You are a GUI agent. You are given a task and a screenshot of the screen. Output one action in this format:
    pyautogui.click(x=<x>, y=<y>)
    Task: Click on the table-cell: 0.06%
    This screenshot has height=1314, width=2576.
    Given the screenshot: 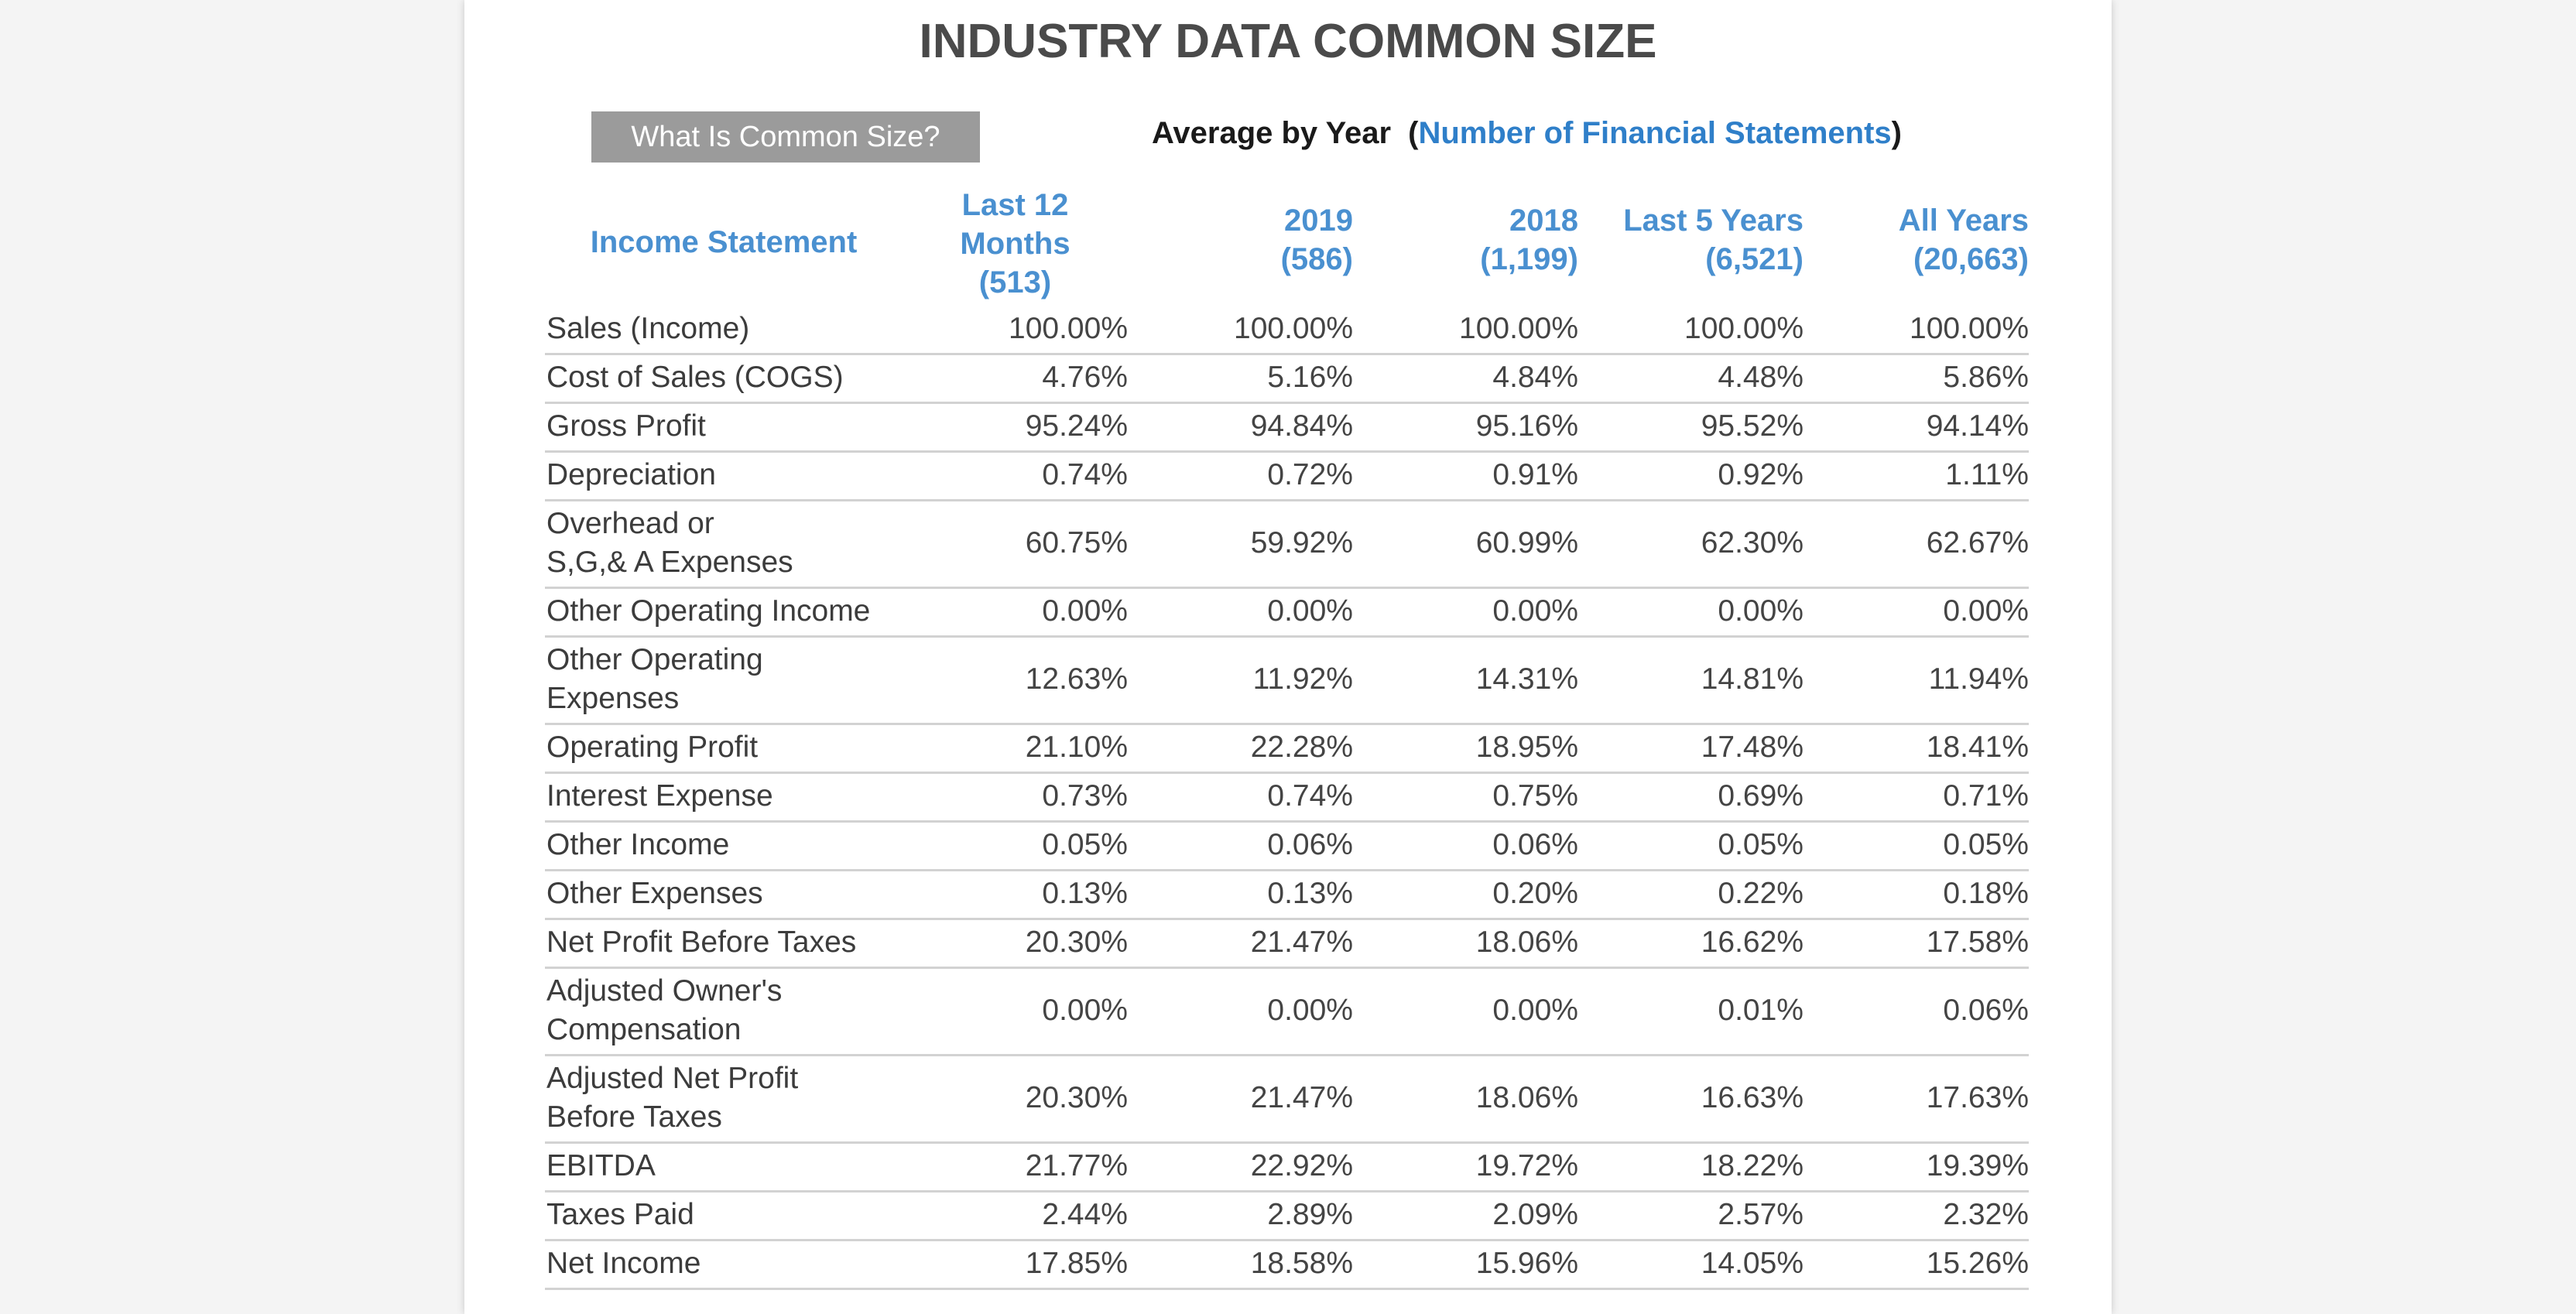 What is the action you would take?
    pyautogui.click(x=1240, y=846)
    